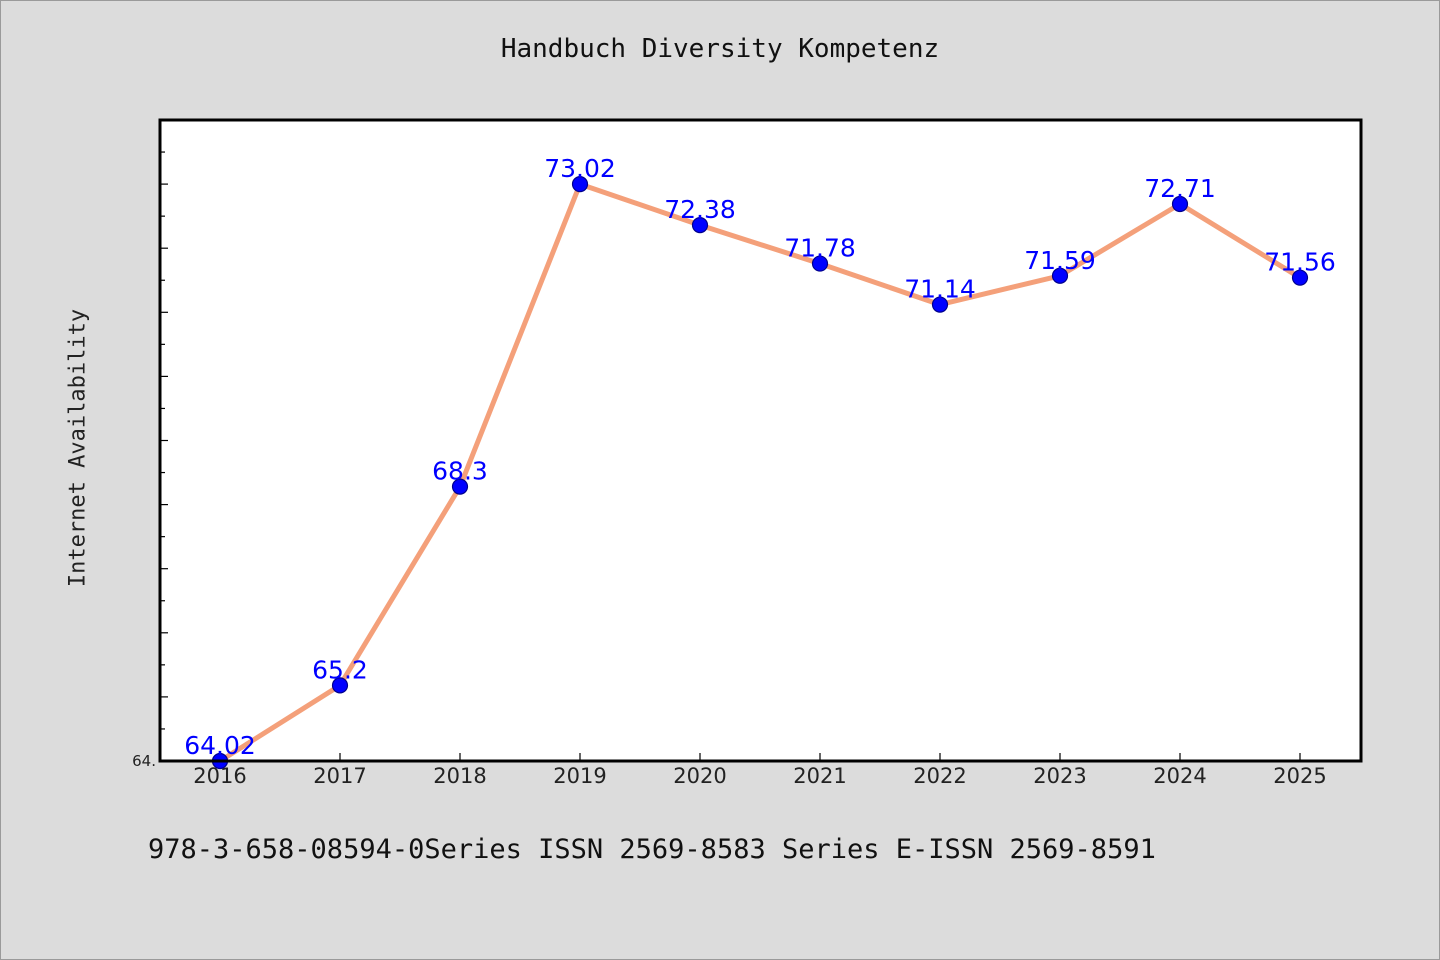 This screenshot has height=960, width=1440. What do you see at coordinates (460, 471) in the screenshot?
I see `data-label: 68.3` at bounding box center [460, 471].